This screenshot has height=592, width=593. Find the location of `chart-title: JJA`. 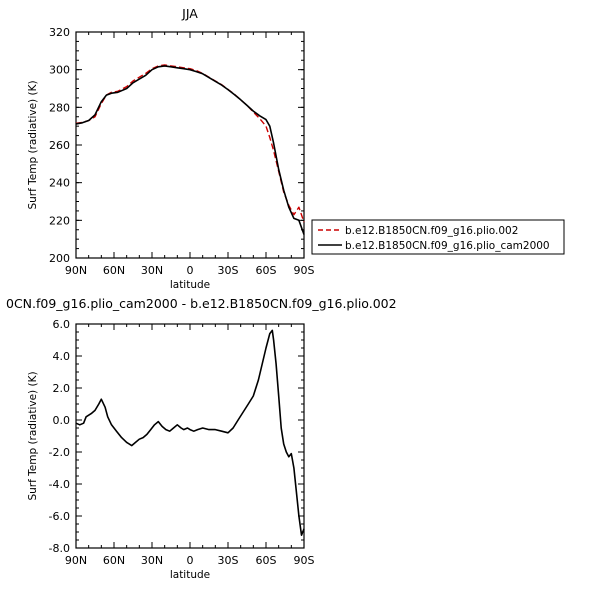

chart-title: JJA is located at coordinates (189, 13).